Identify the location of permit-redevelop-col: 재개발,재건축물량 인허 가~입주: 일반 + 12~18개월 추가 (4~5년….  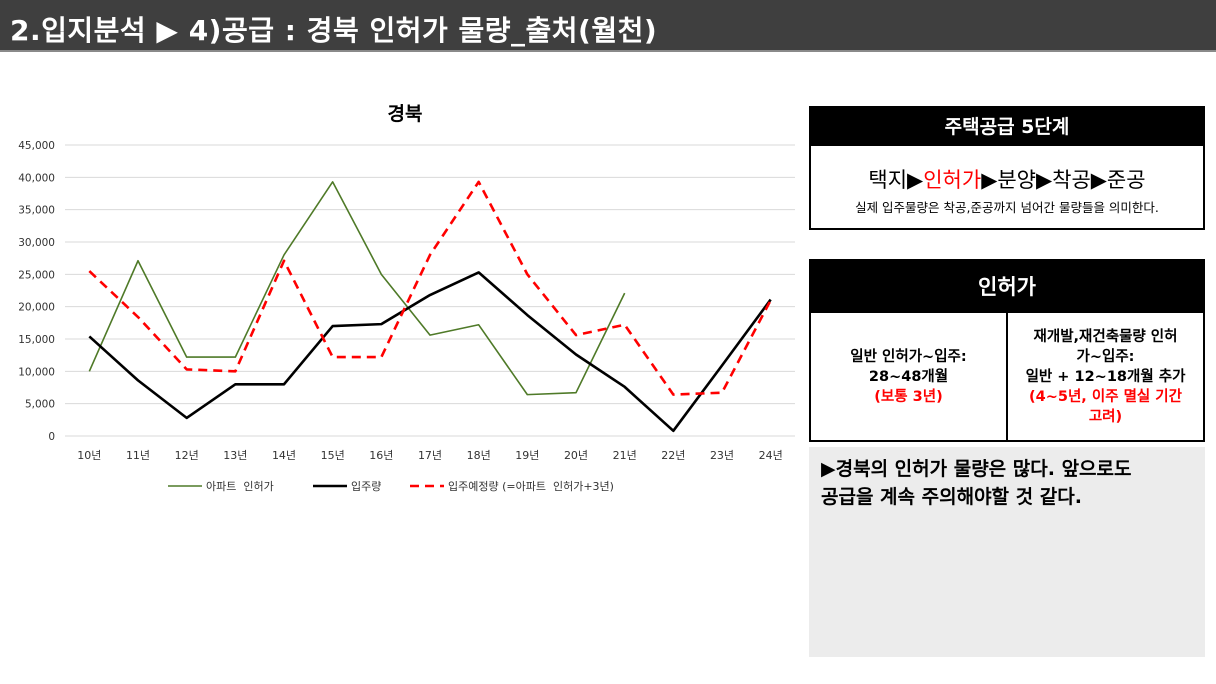
(1105, 376).